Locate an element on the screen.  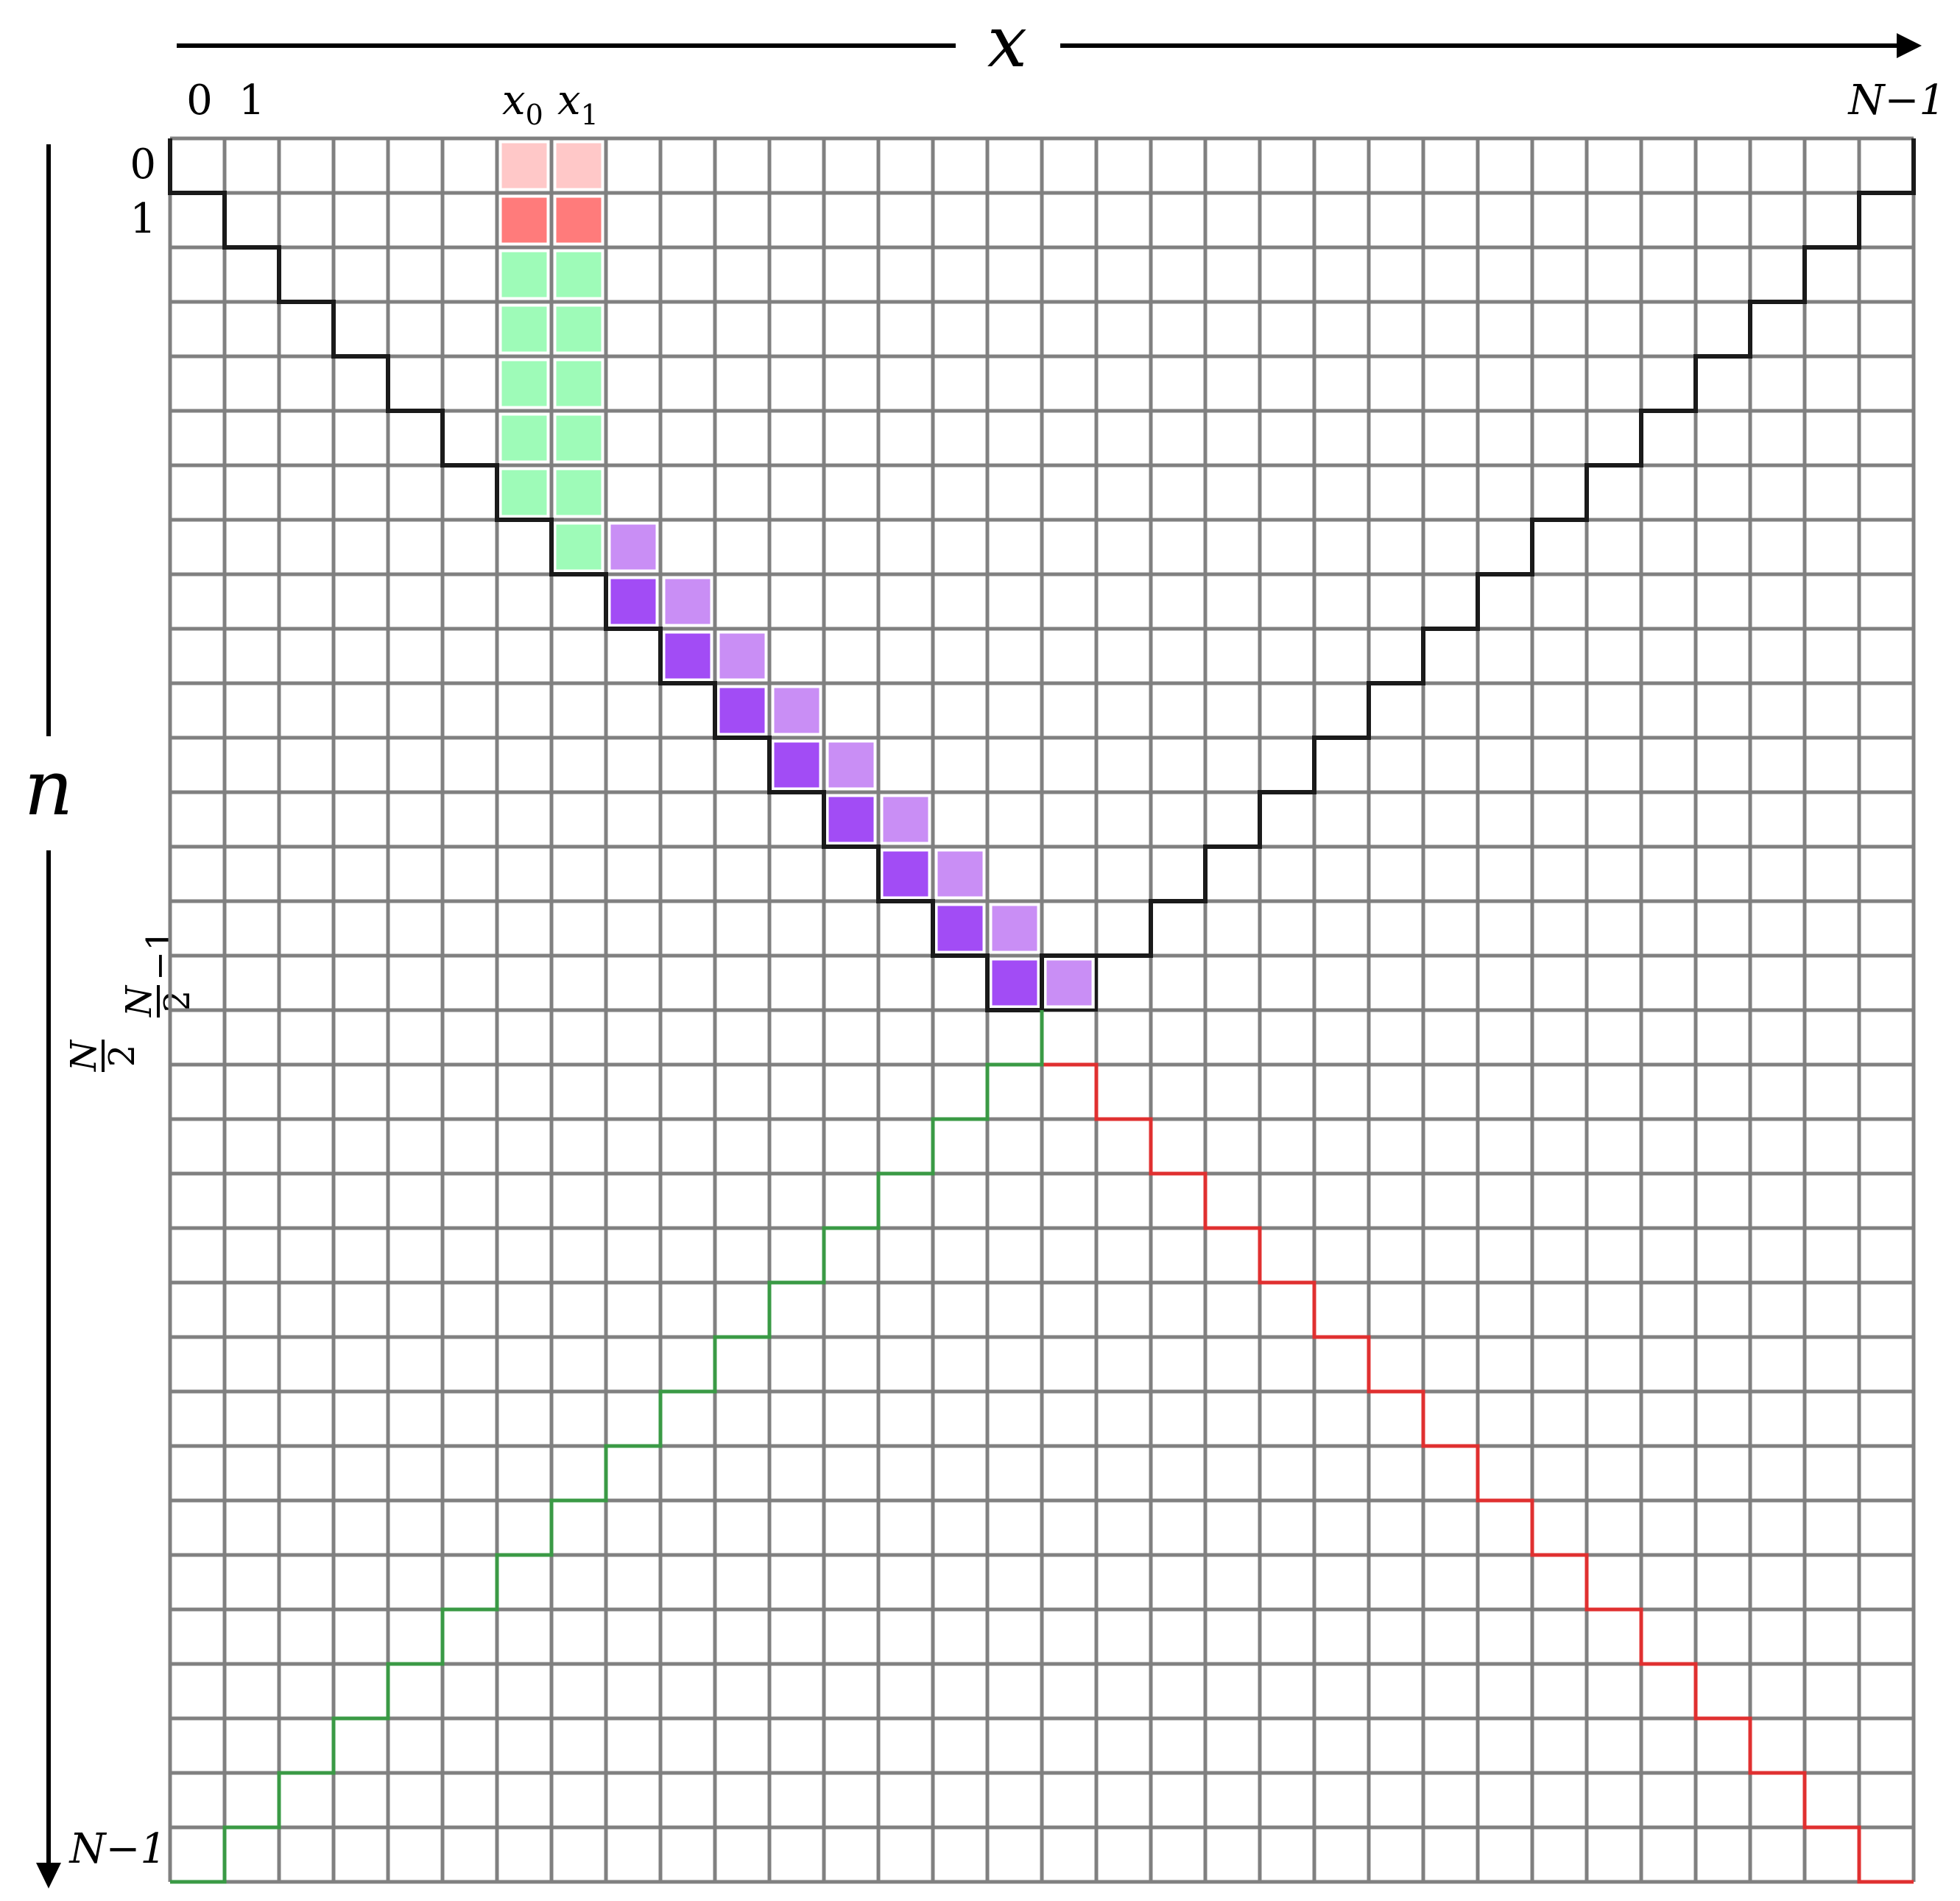
row-label-half-minus-one: N 2 −1 is located at coordinates (158, 973).